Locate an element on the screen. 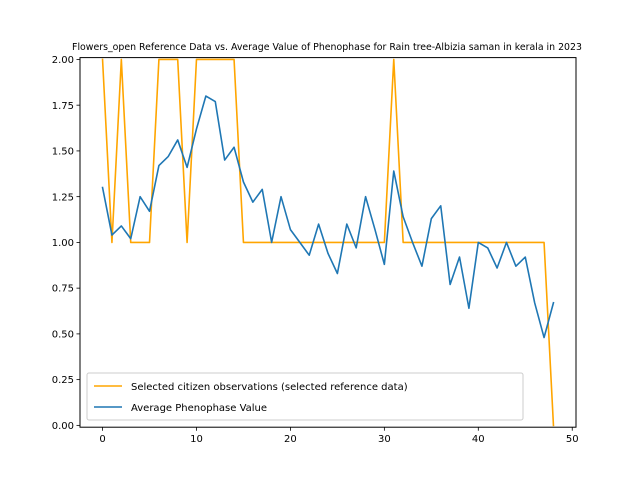 This screenshot has height=480, width=640. x-tick-label: 20 is located at coordinates (290, 439).